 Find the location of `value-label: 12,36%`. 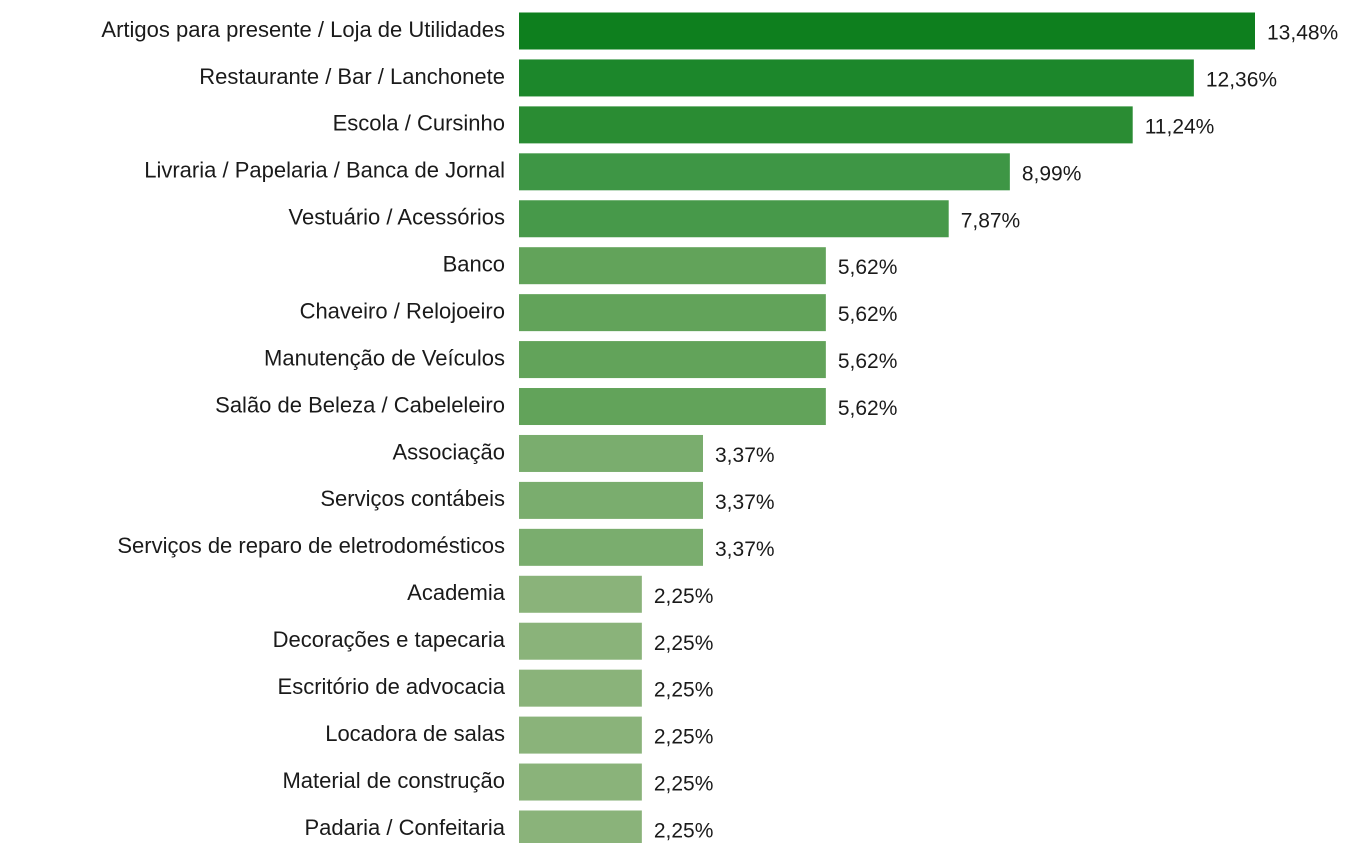

value-label: 12,36% is located at coordinates (1241, 79).